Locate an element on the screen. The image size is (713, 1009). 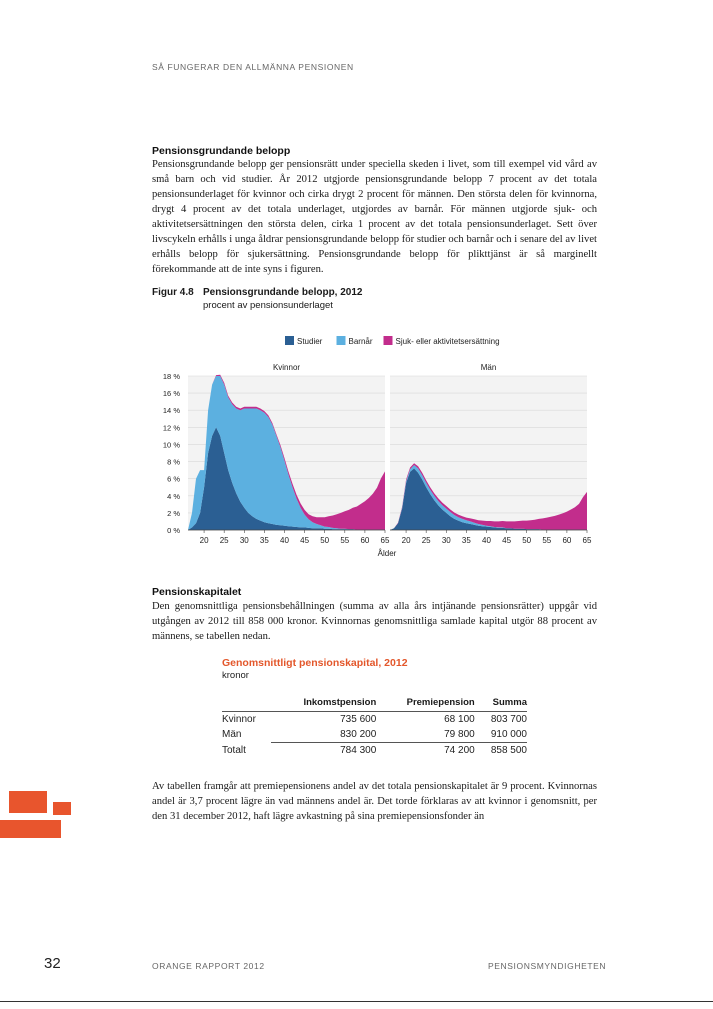
table-unit: kronor is located at coordinates (235, 675).